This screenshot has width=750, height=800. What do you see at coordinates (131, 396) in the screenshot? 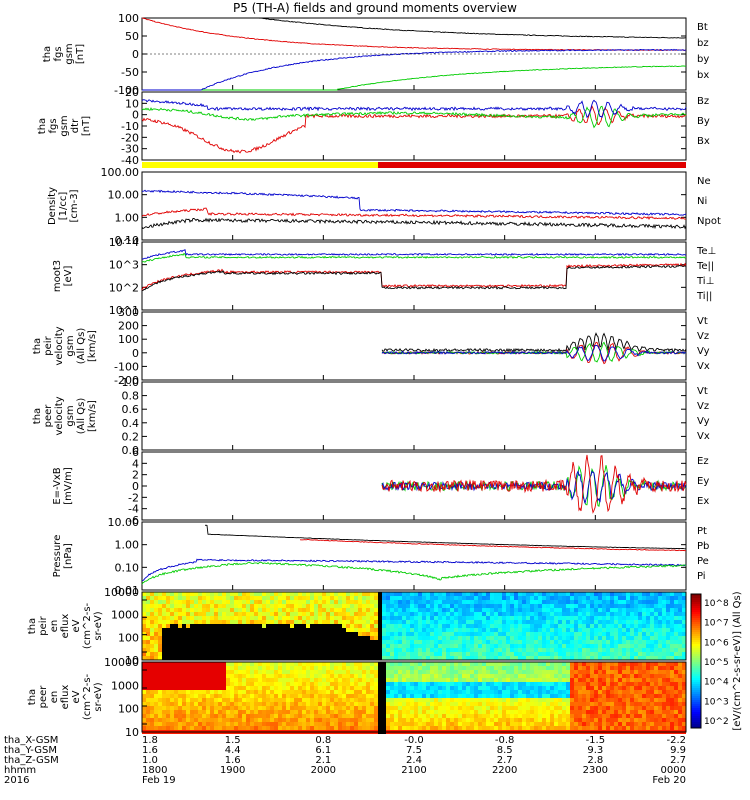
I see `y-tick-label: 0.8` at bounding box center [131, 396].